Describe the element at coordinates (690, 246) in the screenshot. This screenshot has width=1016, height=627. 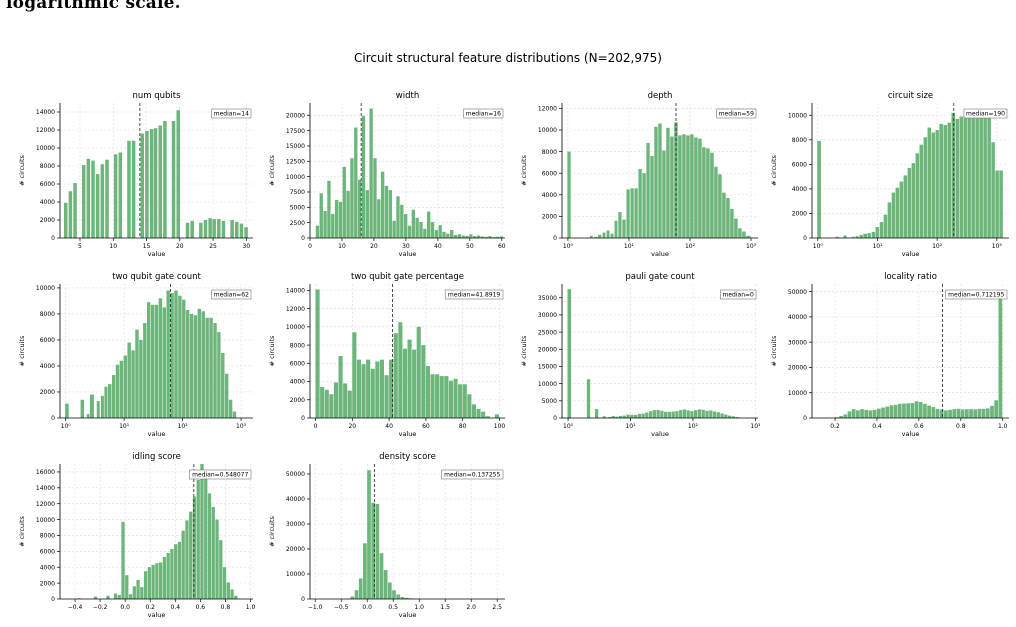
I see `x-tick-label: 10²` at that location.